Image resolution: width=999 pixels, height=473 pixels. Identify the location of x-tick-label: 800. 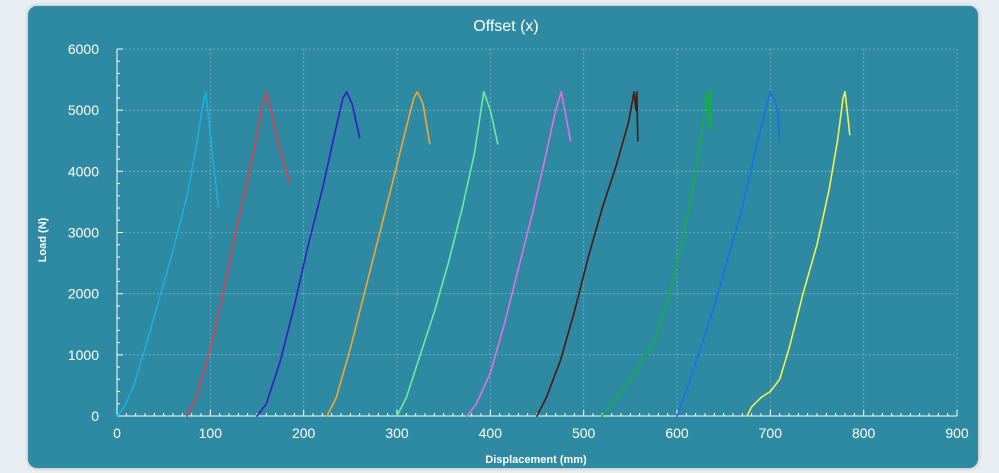
(864, 433).